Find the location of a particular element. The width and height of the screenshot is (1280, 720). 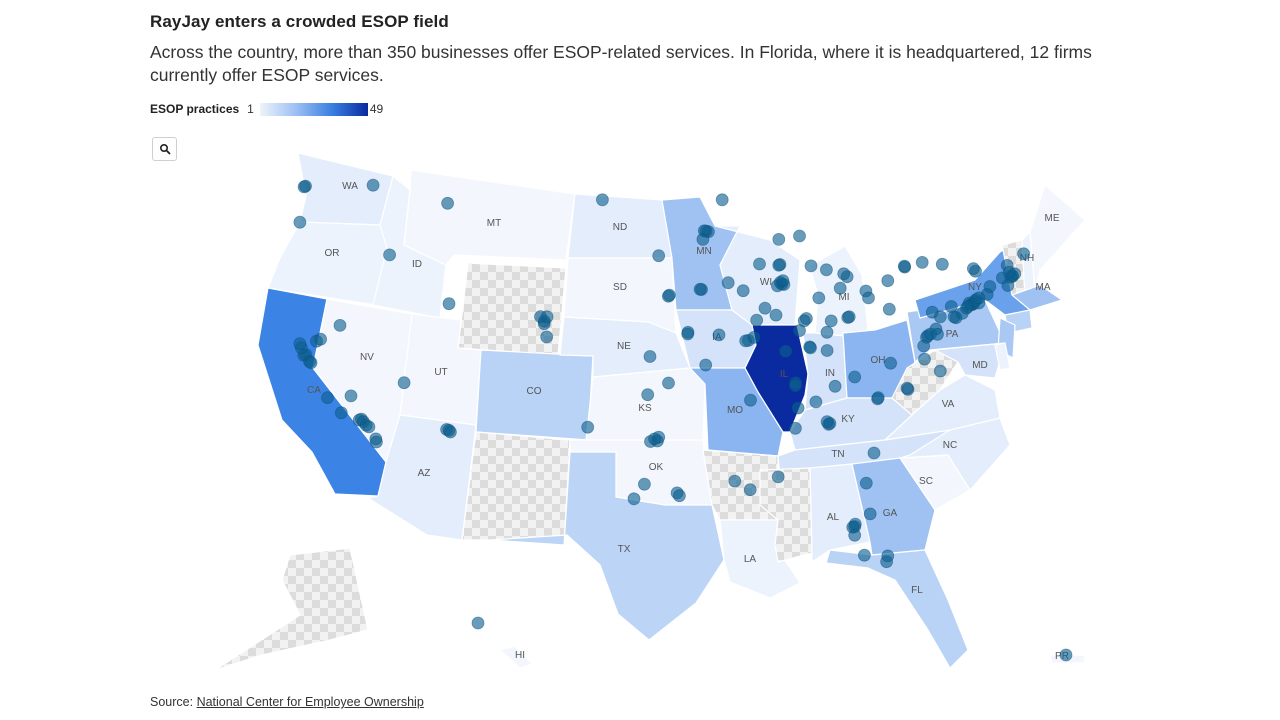

state-az is located at coordinates (422, 477).